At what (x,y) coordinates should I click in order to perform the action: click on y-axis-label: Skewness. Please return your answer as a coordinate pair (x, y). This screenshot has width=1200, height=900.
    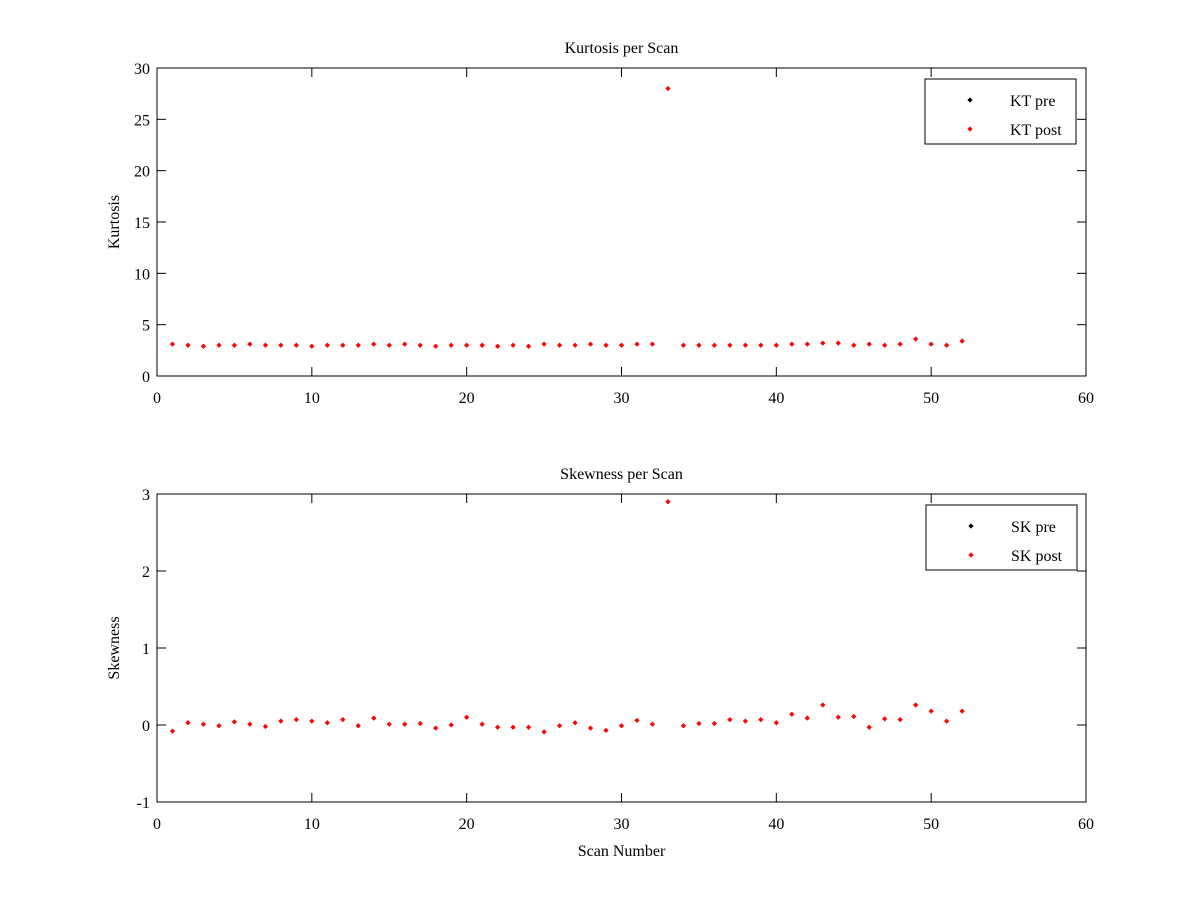
    Looking at the image, I should click on (114, 647).